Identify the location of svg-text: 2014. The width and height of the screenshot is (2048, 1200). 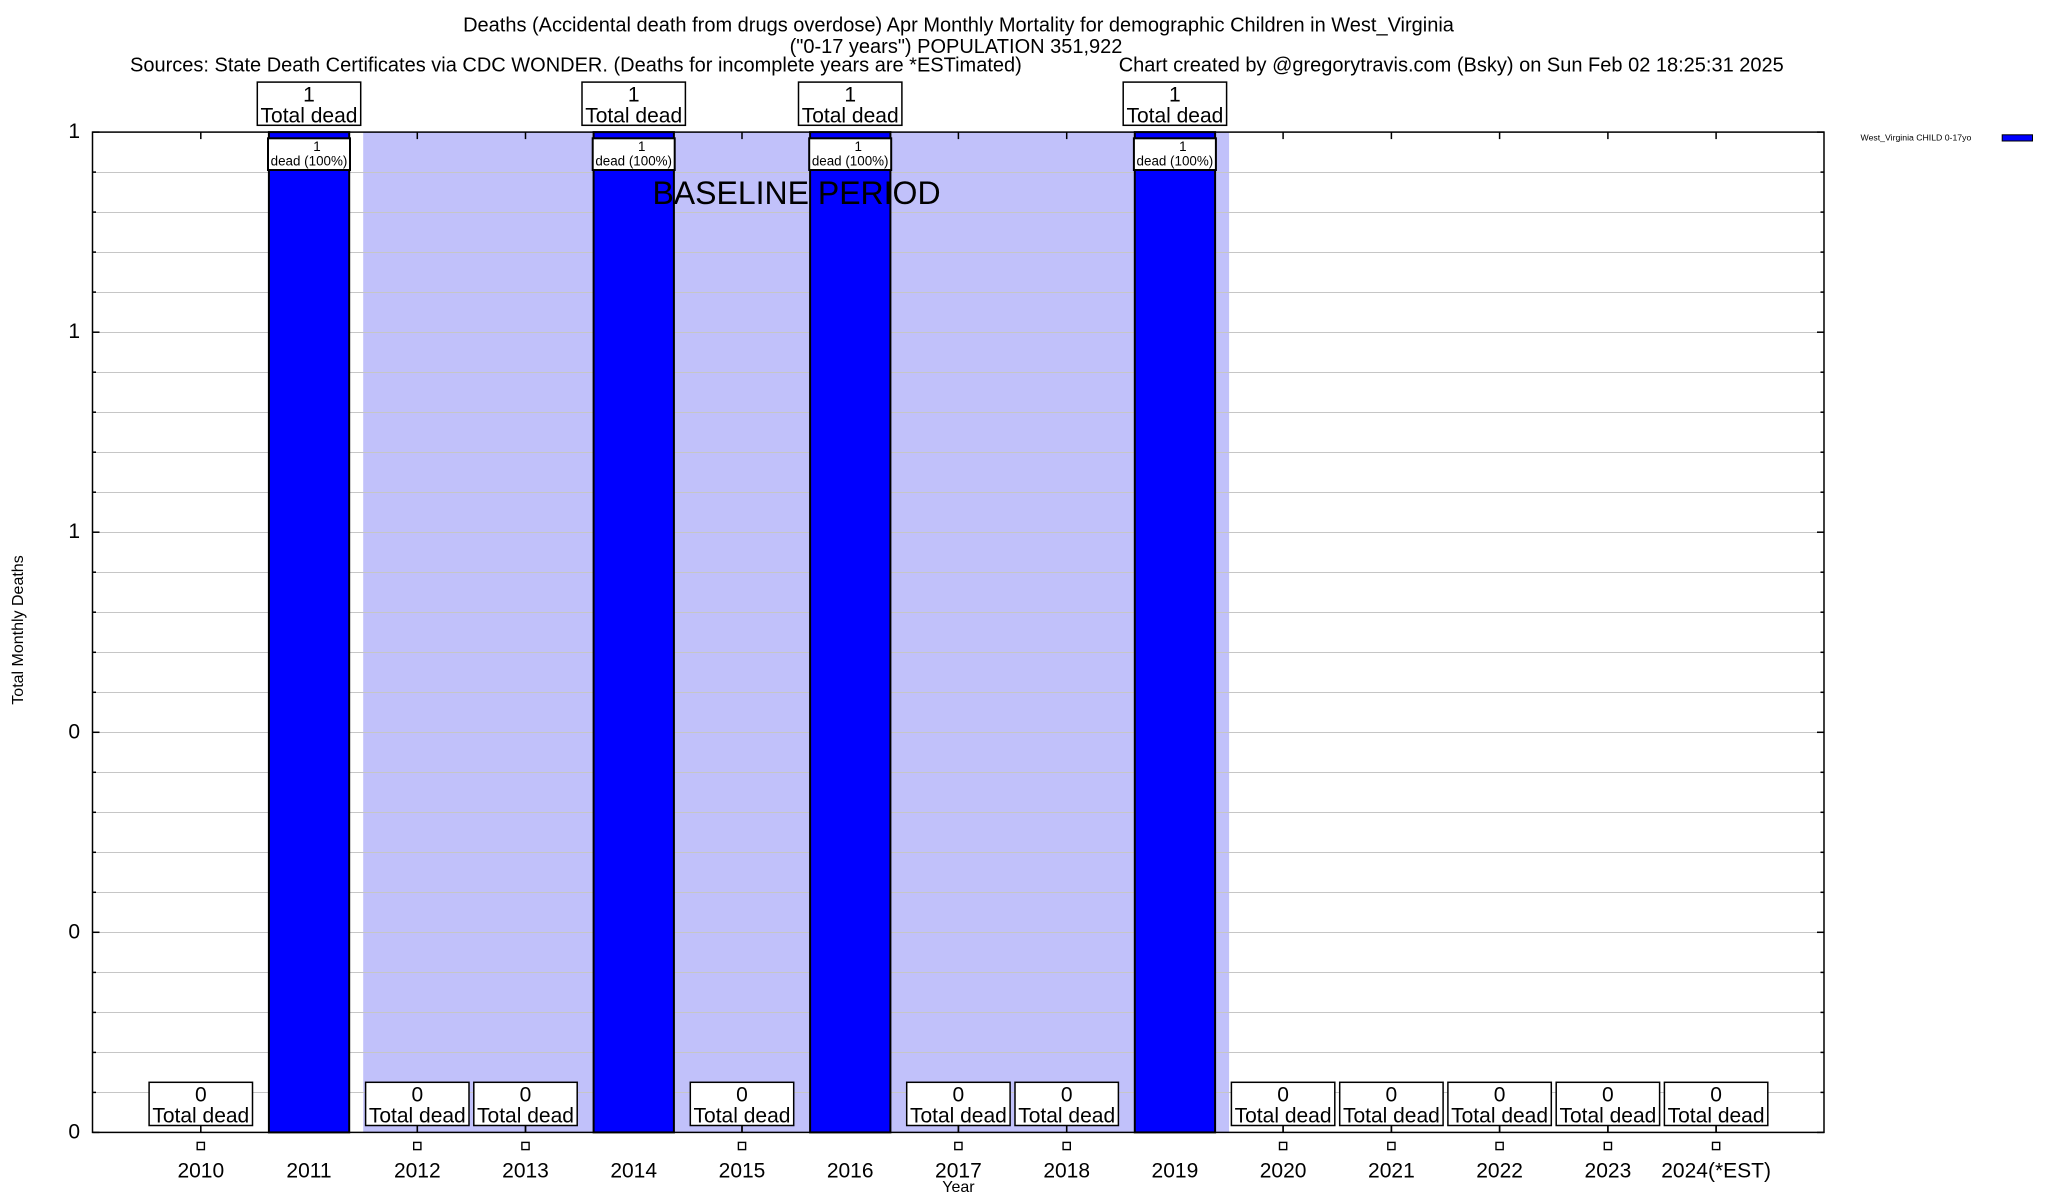
(633, 1171).